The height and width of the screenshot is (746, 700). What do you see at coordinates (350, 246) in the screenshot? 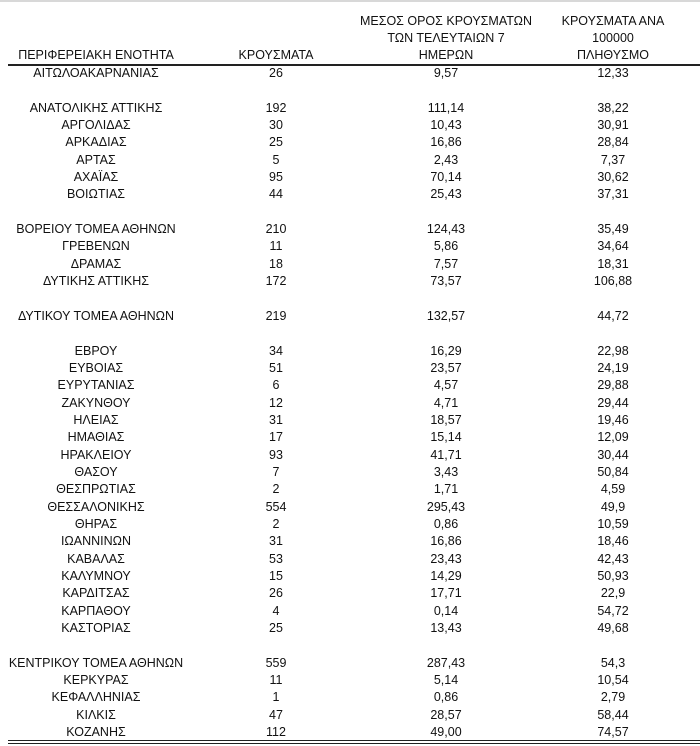
I see `table-row: ΓΡΕΒΕΝΩΝ 11 5,86 34,64` at bounding box center [350, 246].